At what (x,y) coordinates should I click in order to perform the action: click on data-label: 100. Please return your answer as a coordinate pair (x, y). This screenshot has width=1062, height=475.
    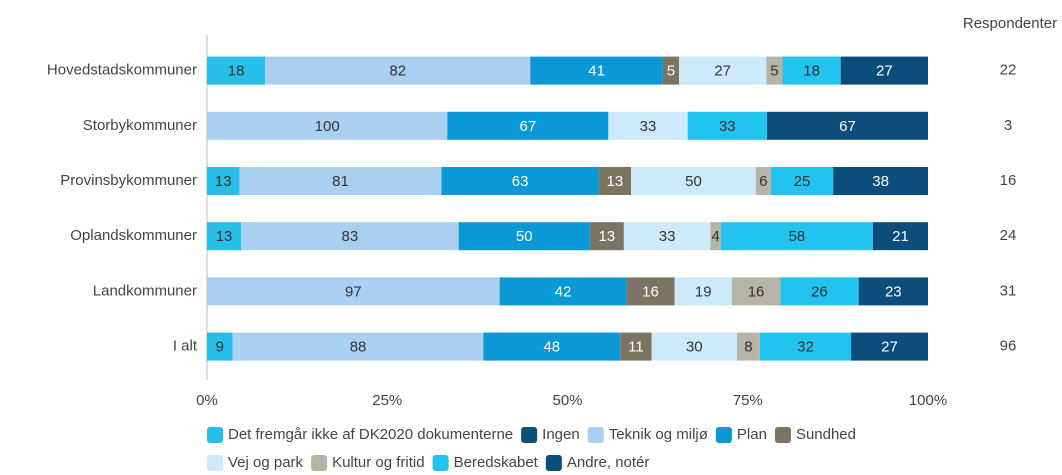
    Looking at the image, I should click on (327, 126).